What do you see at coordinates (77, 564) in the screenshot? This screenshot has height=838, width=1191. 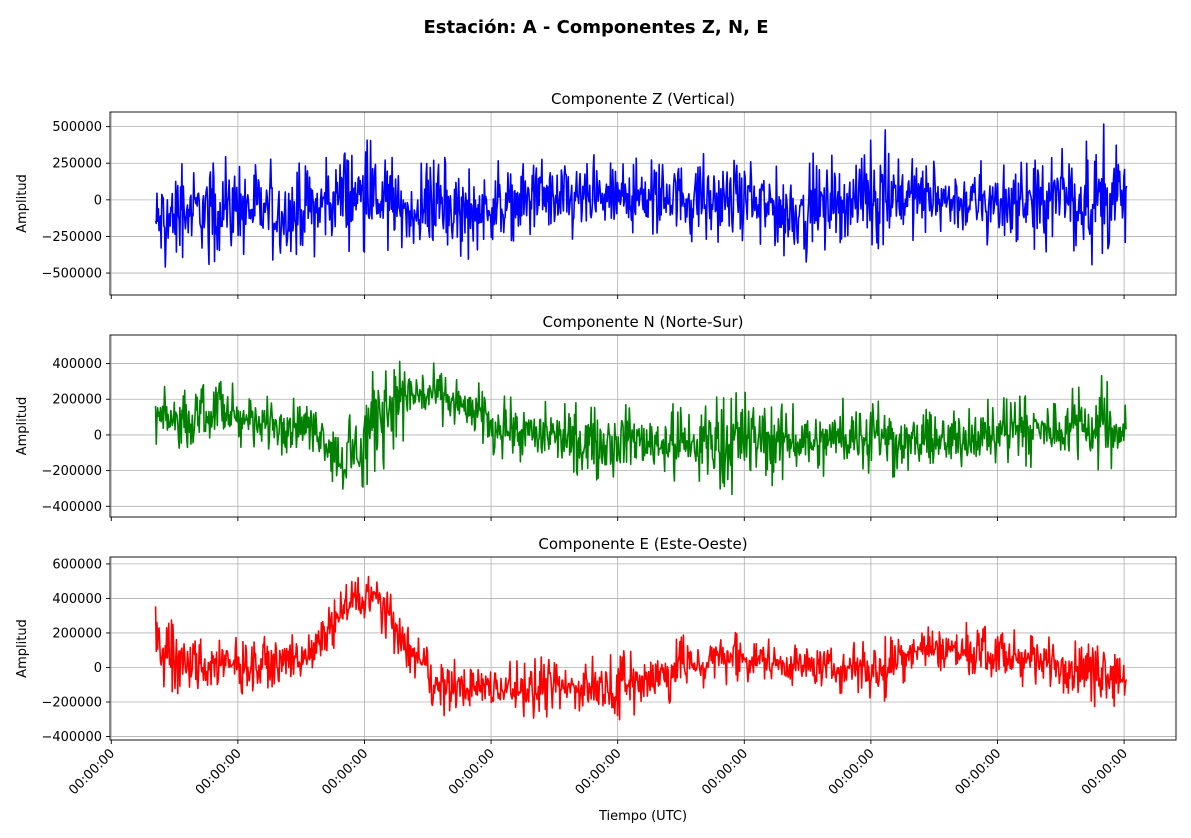 I see `y-tick-label: 600000` at bounding box center [77, 564].